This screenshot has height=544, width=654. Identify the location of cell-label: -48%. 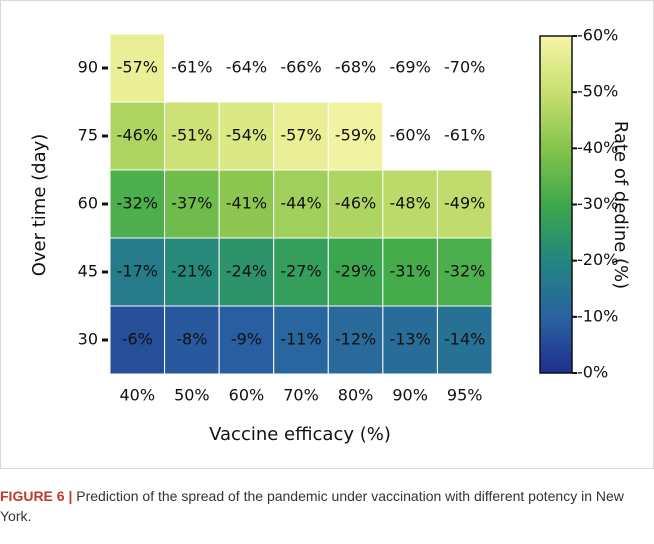
(409, 203).